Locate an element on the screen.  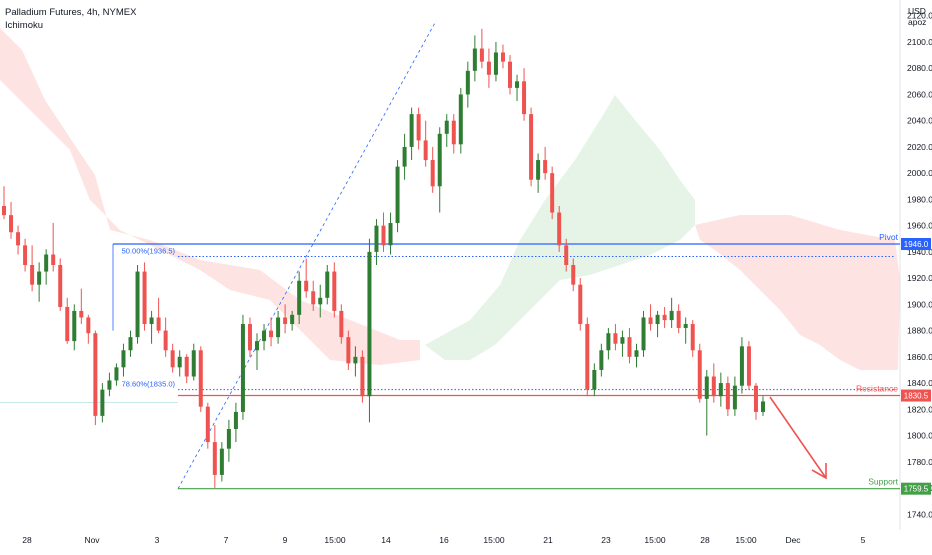
fib-label-786: 78.60%(1835.0) is located at coordinates (149, 384).